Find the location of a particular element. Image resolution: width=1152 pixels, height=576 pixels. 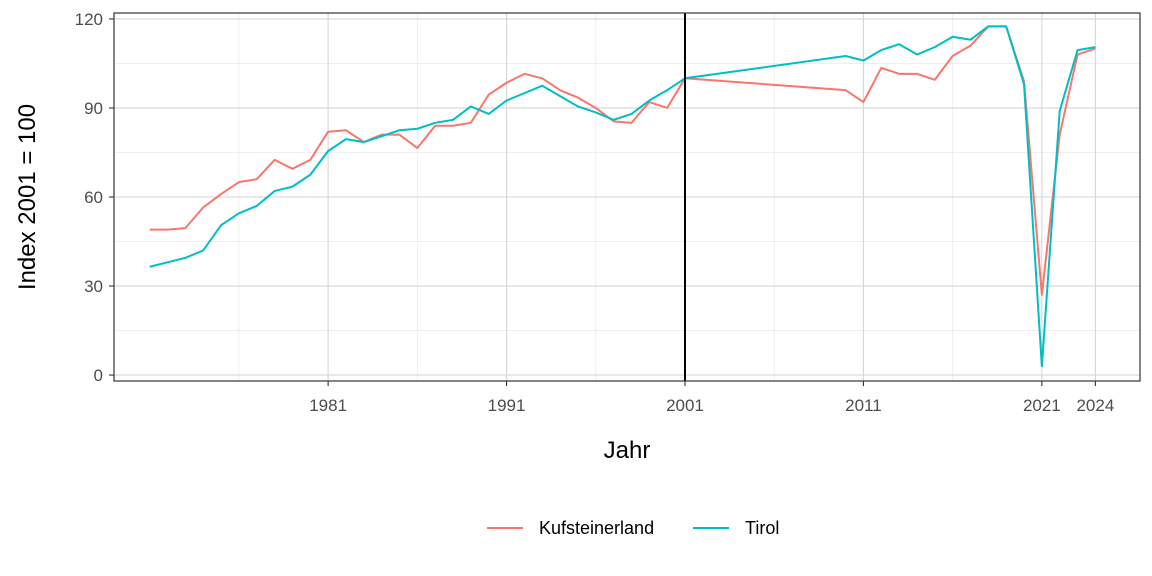

x-axis-title: Jahr is located at coordinates (627, 450).